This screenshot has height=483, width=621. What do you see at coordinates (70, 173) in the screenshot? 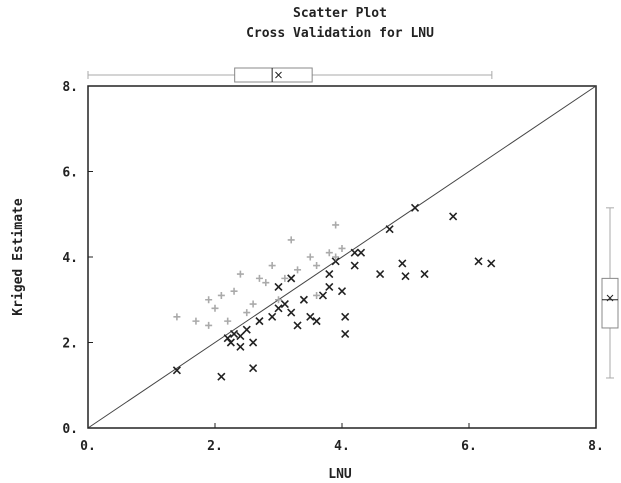
I see `y-tick-label: 6.` at bounding box center [70, 173].